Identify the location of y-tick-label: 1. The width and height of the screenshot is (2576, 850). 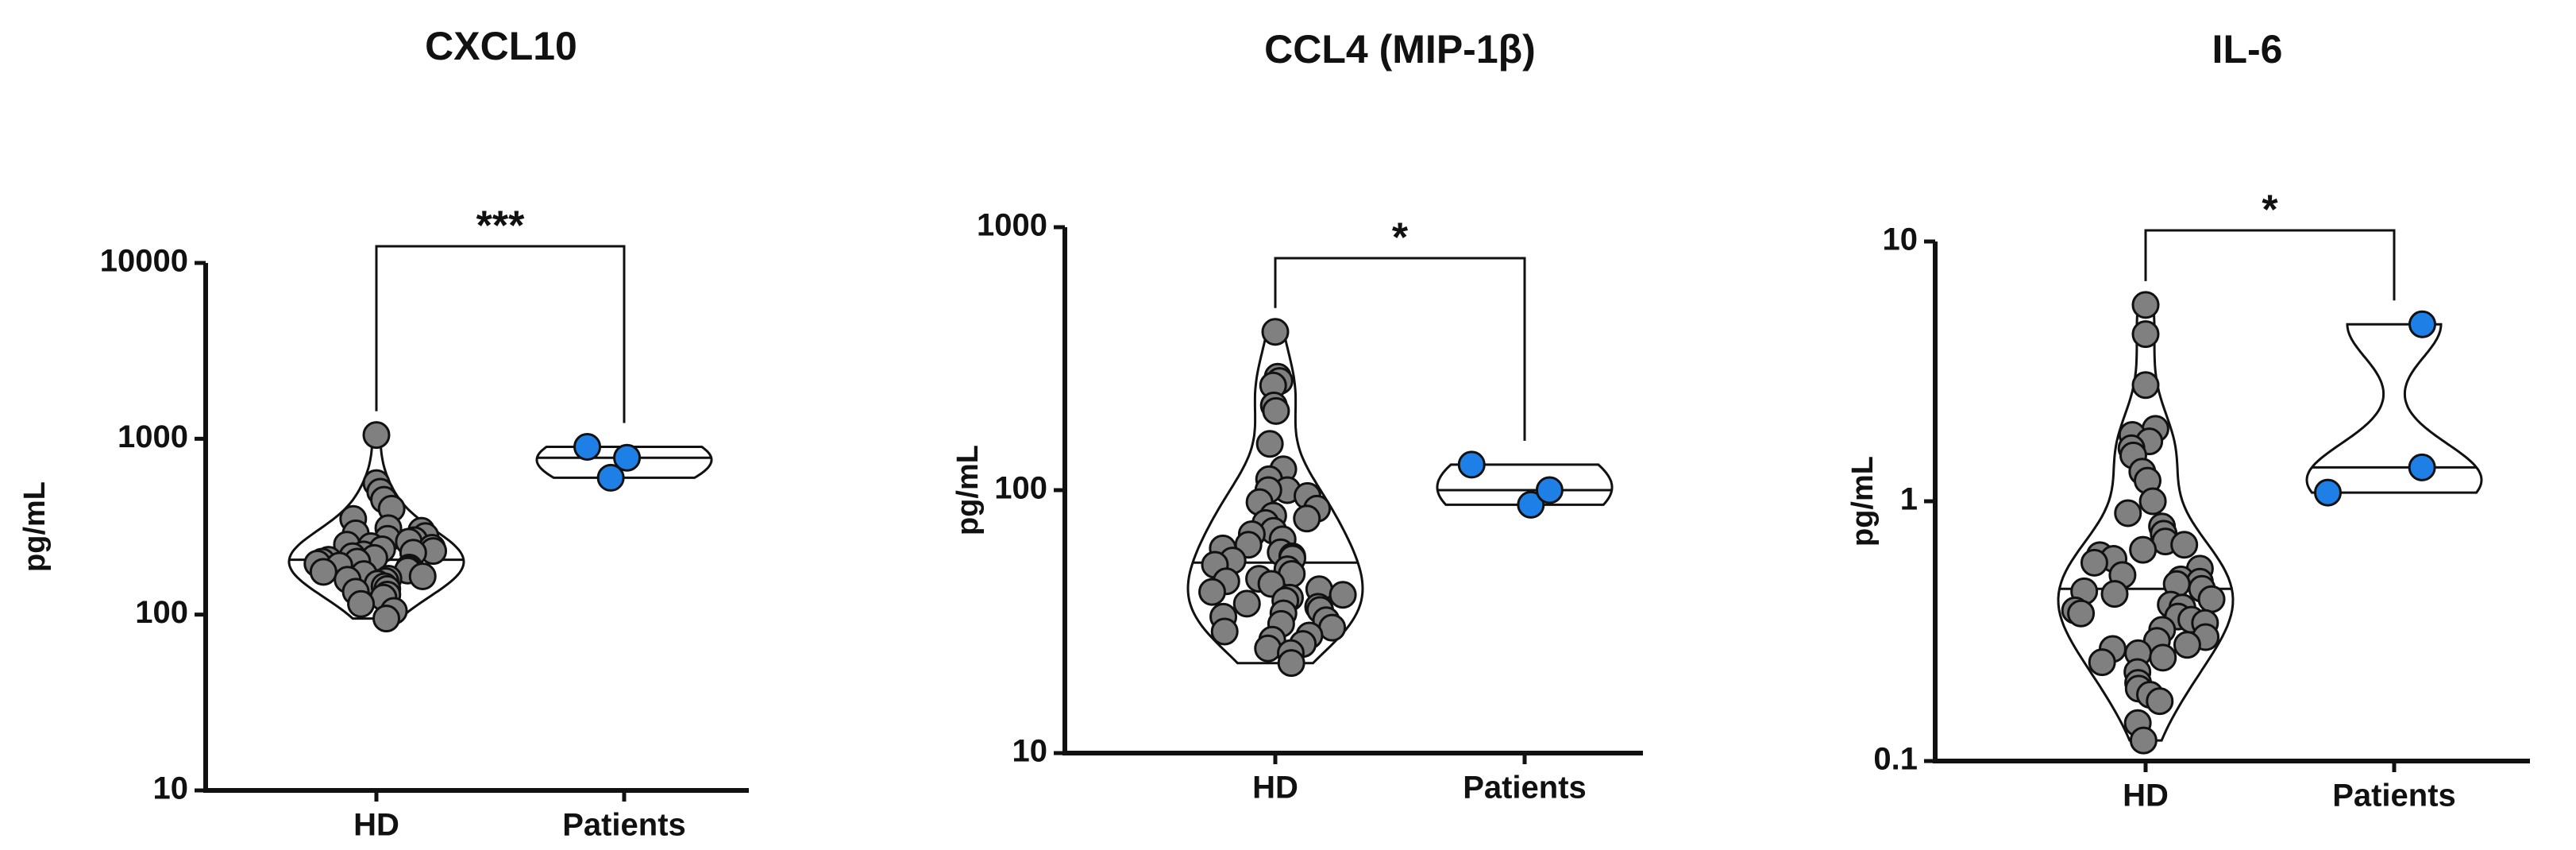
(1909, 499).